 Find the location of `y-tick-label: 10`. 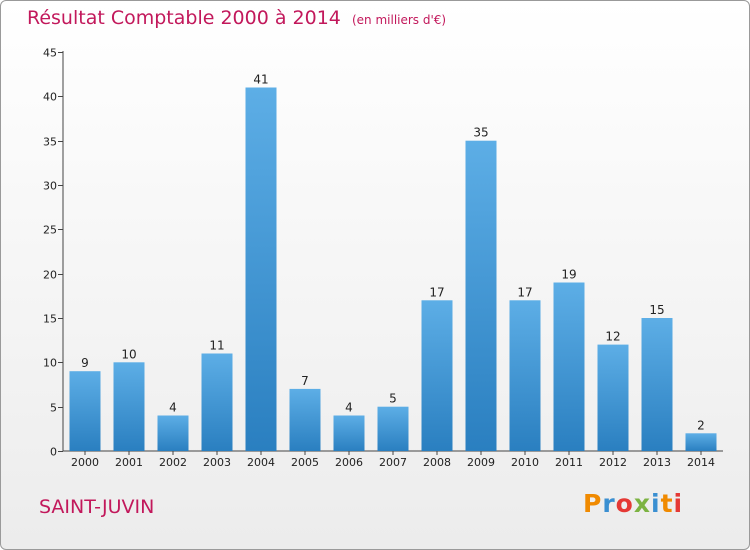

y-tick-label: 10 is located at coordinates (50, 363).